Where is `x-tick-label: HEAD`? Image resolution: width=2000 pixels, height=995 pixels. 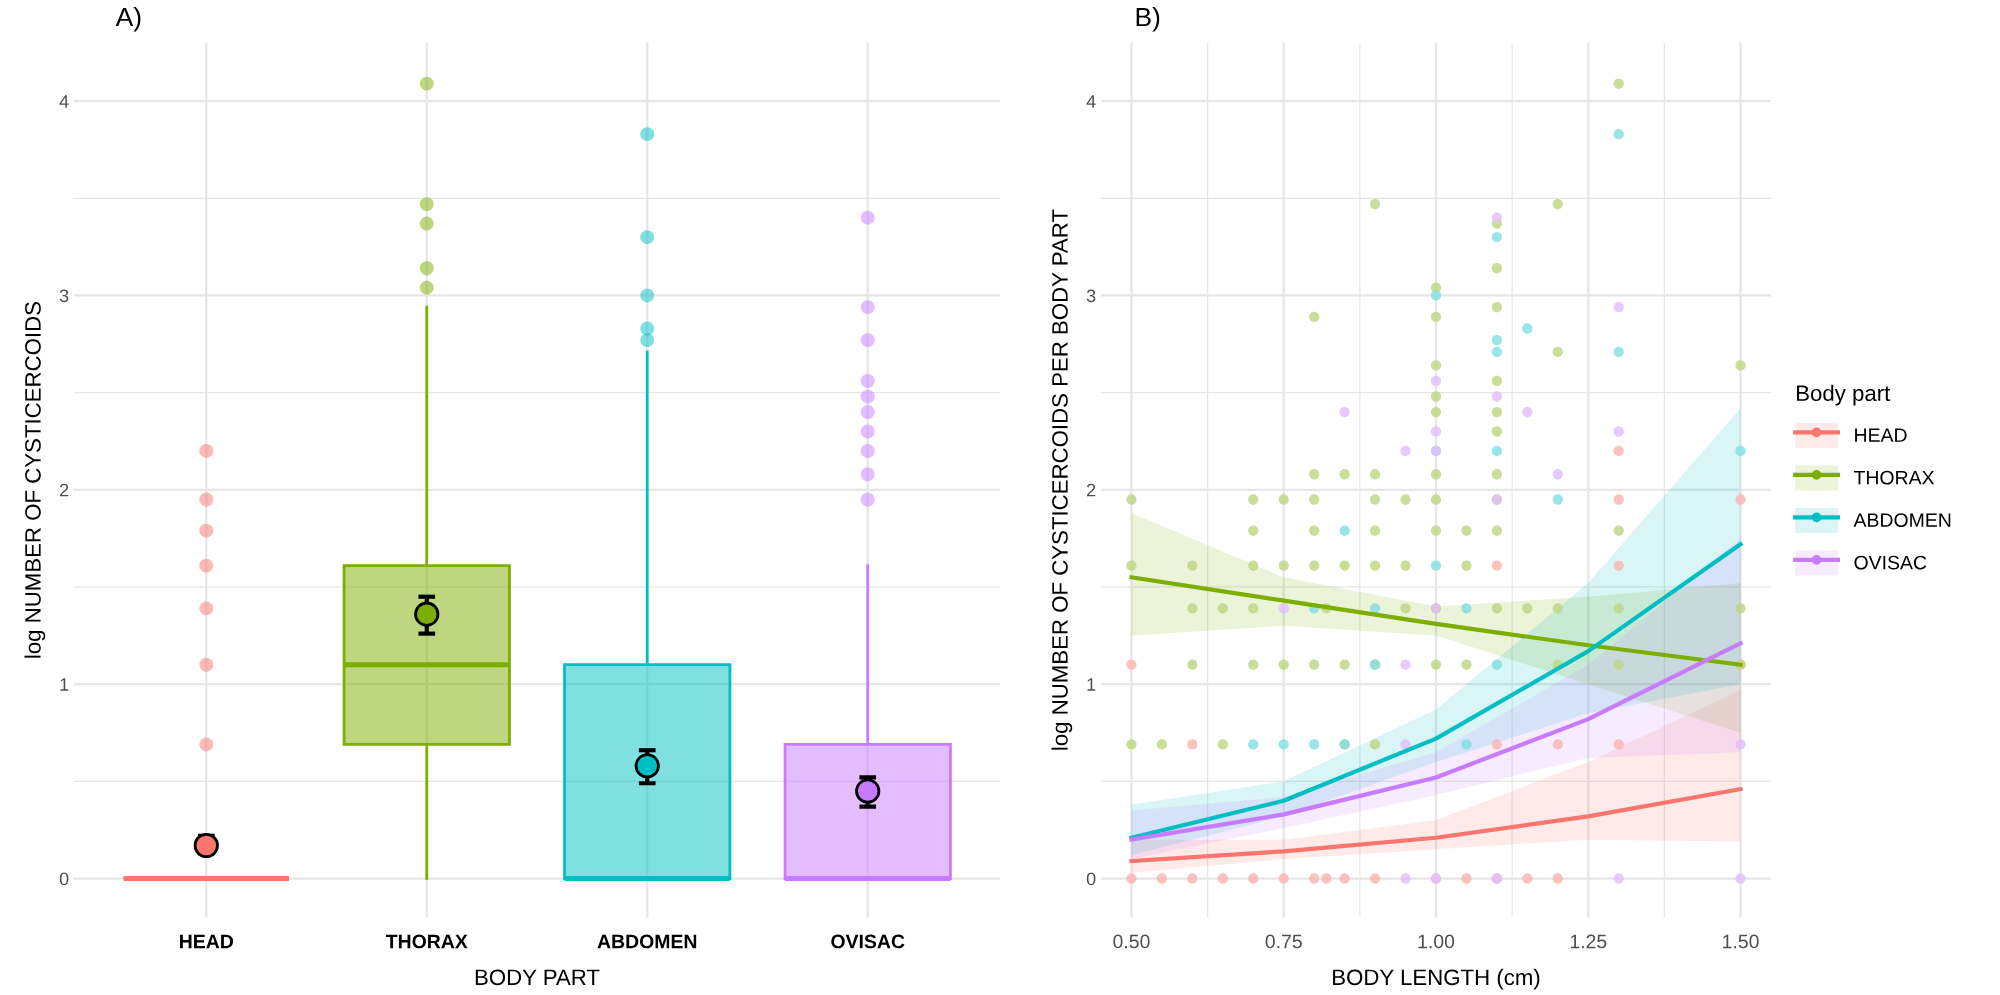 x-tick-label: HEAD is located at coordinates (207, 941).